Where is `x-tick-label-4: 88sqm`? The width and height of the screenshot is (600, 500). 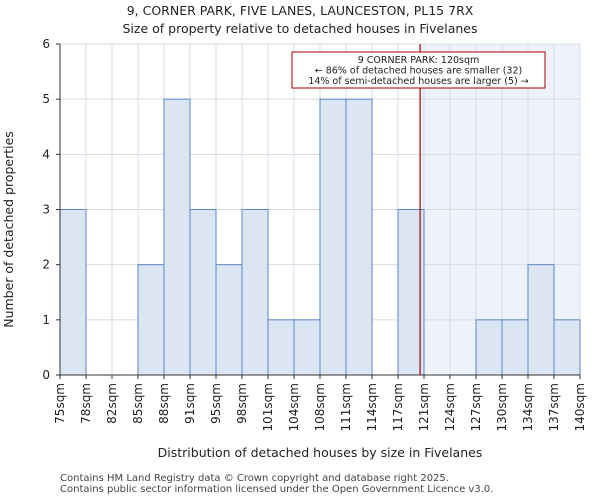
x-tick-label-4: 88sqm is located at coordinates (164, 403).